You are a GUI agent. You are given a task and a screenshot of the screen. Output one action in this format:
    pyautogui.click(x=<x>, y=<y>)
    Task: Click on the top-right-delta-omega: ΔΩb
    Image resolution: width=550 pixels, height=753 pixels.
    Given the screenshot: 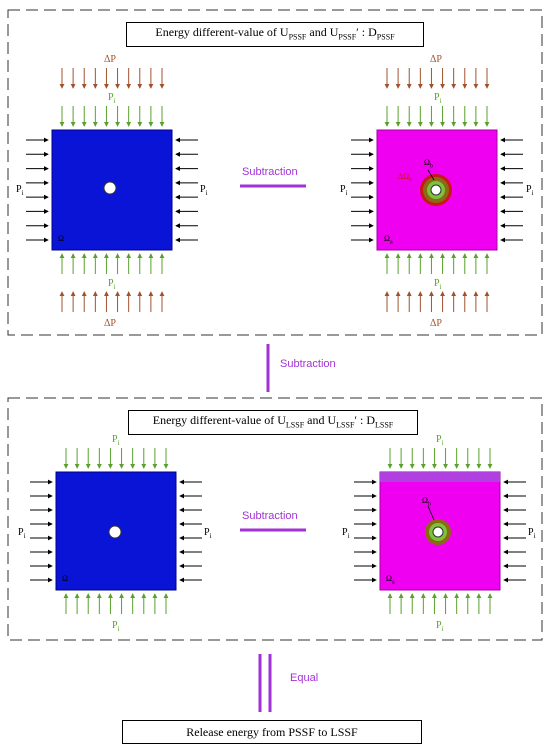 What is the action you would take?
    pyautogui.click(x=405, y=178)
    